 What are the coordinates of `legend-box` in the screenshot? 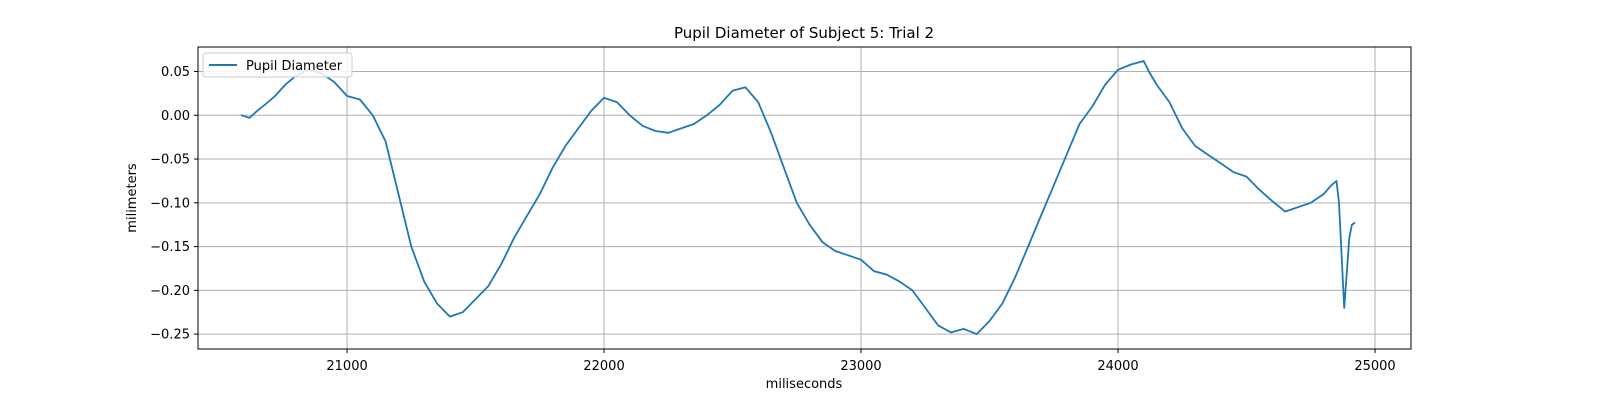 It's located at (277, 65).